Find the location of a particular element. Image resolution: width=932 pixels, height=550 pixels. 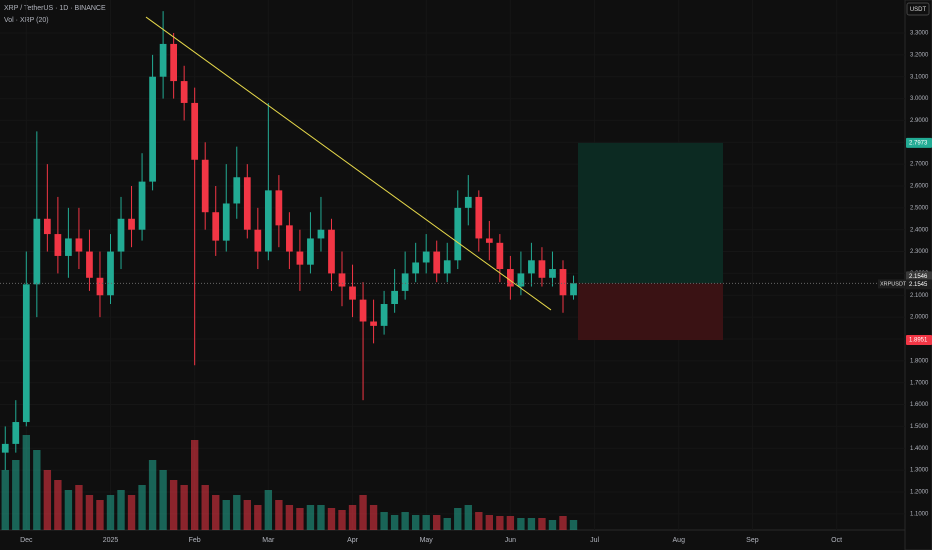

currency-box is located at coordinates (918, 9).